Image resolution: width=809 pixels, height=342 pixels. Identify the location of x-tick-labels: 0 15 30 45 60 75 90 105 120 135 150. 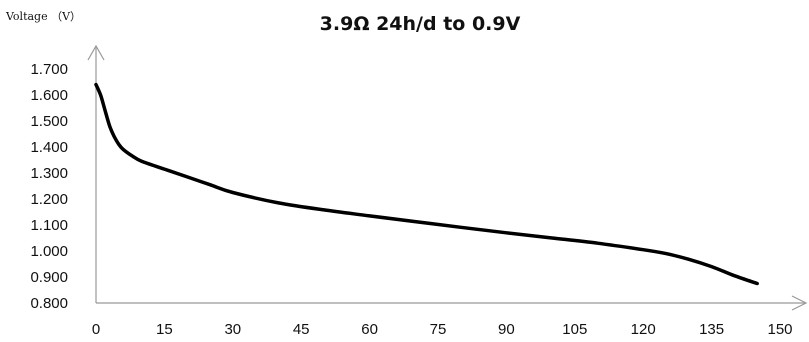
(442, 329).